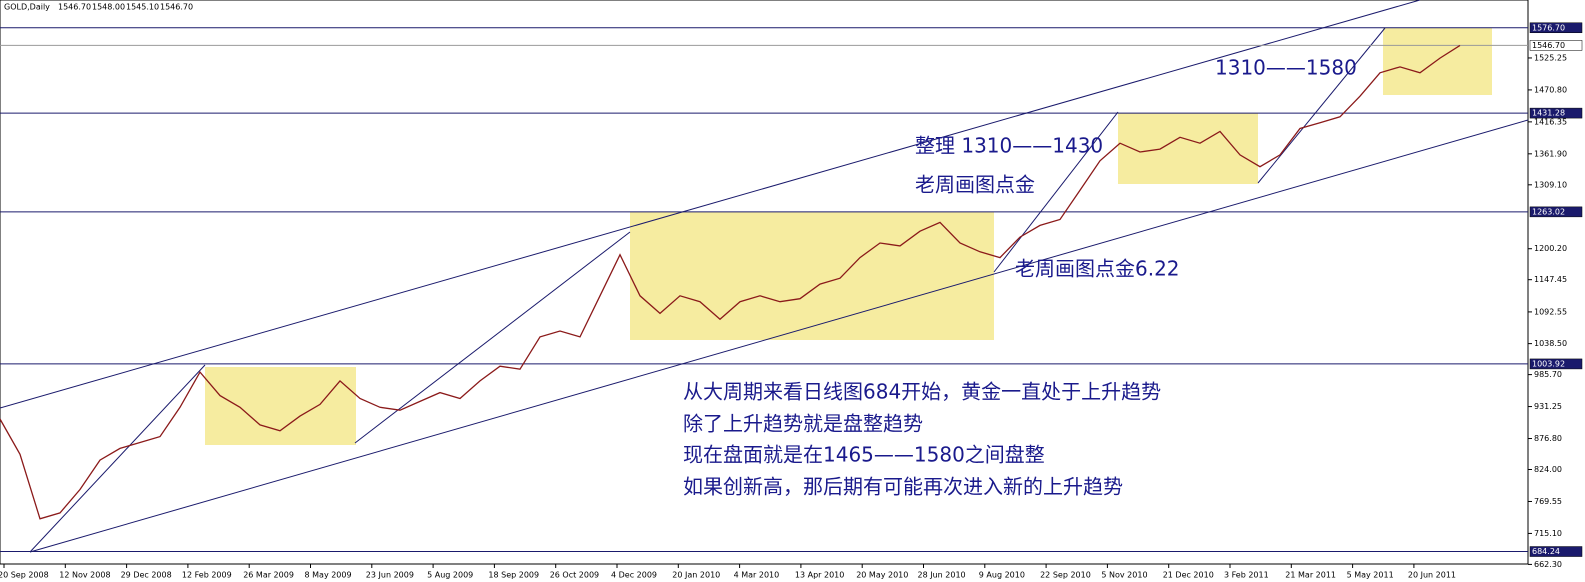  Describe the element at coordinates (1548, 363) in the screenshot. I see `level-label: 1003.92` at that location.